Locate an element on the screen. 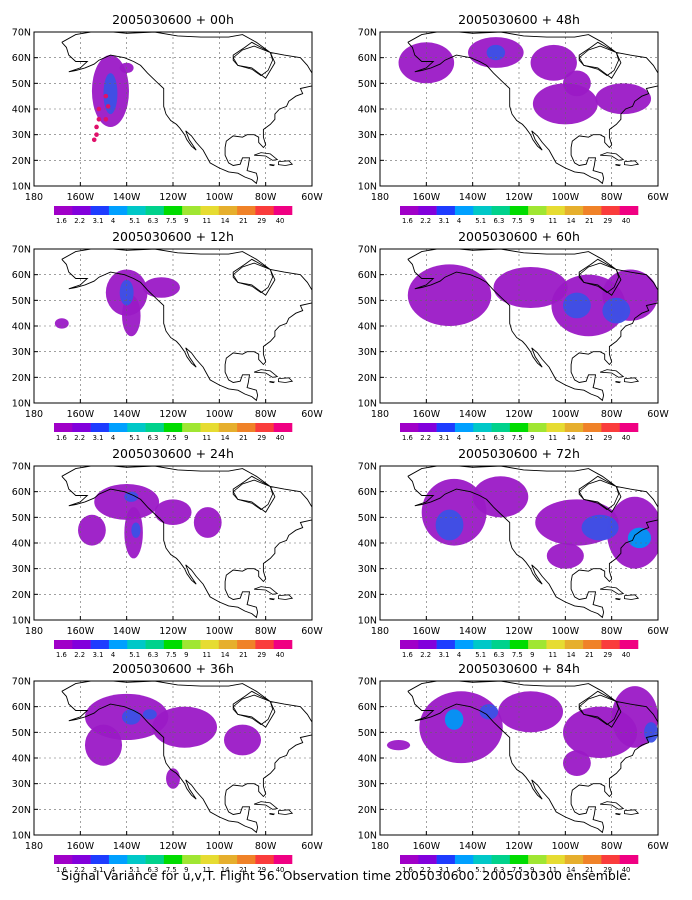 This screenshot has width=692, height=900. colorbar-label: 9 is located at coordinates (186, 870).